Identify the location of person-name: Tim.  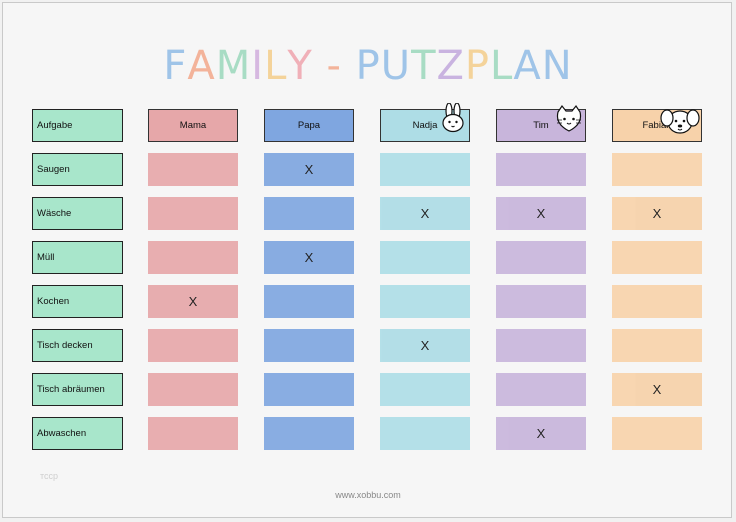
(541, 125).